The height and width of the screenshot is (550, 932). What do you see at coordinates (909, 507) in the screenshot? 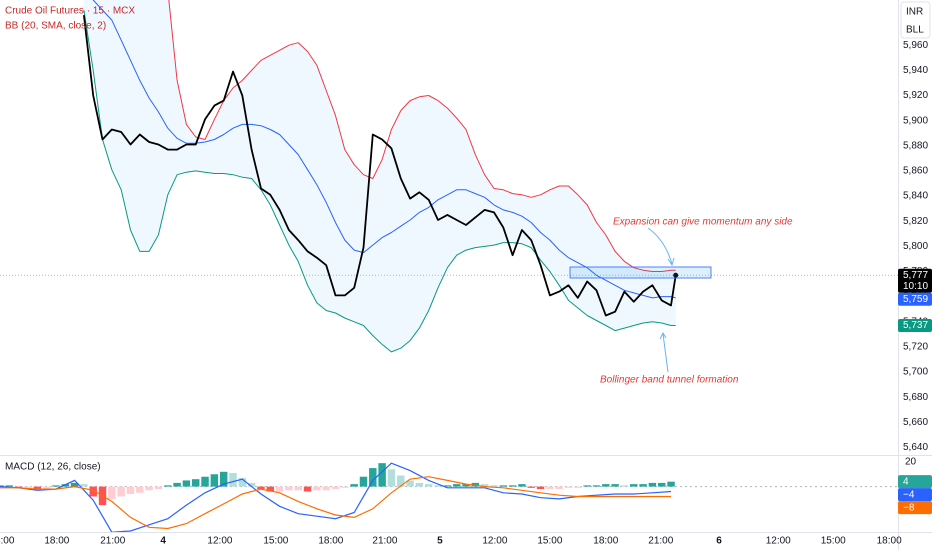
I see `price-tag-label: −8` at bounding box center [909, 507].